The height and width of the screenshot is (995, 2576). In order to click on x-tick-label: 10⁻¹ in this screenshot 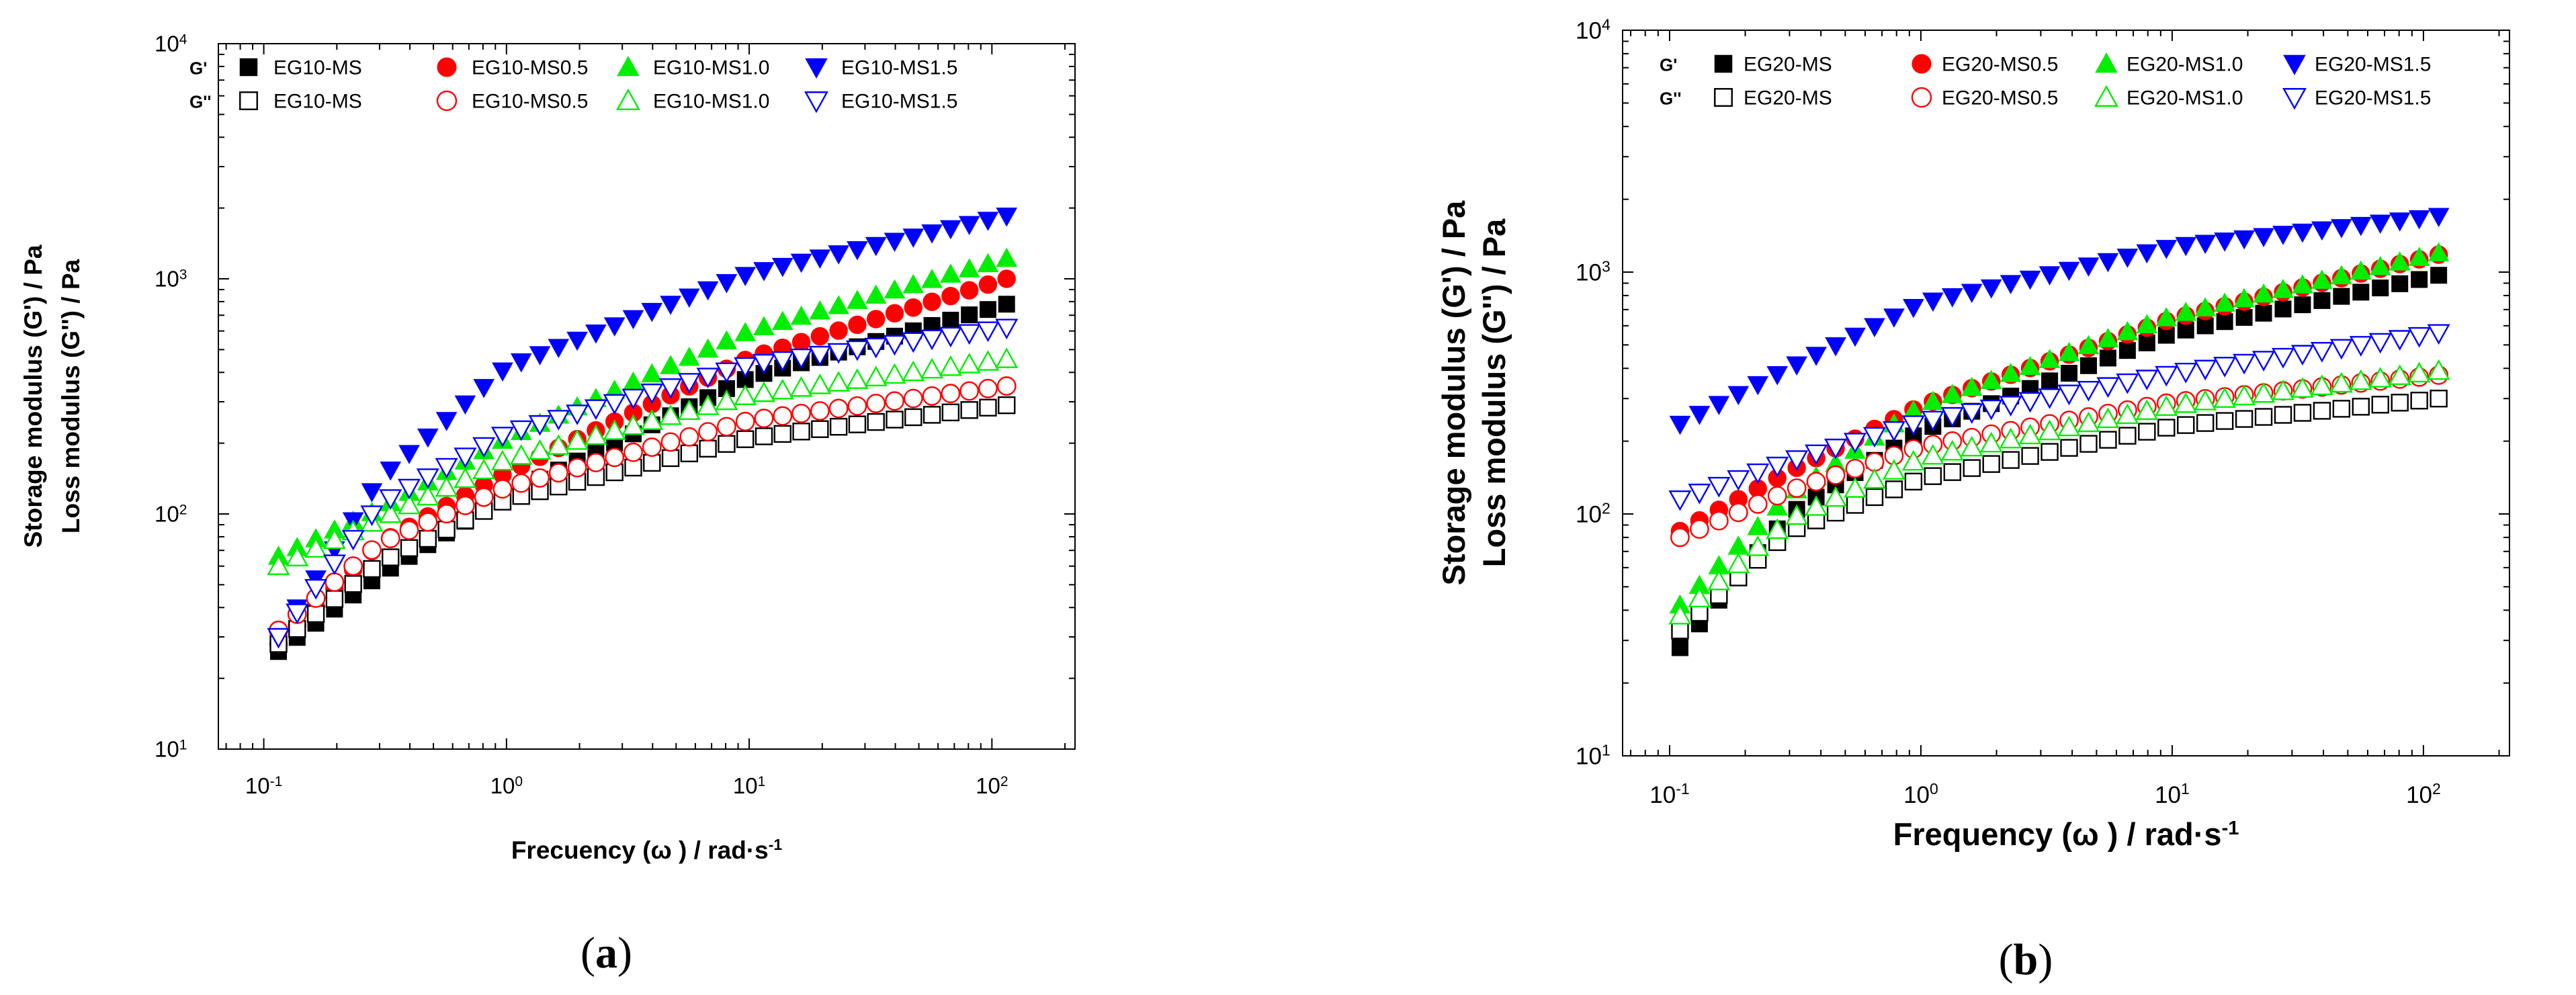, I will do `click(263, 786)`.